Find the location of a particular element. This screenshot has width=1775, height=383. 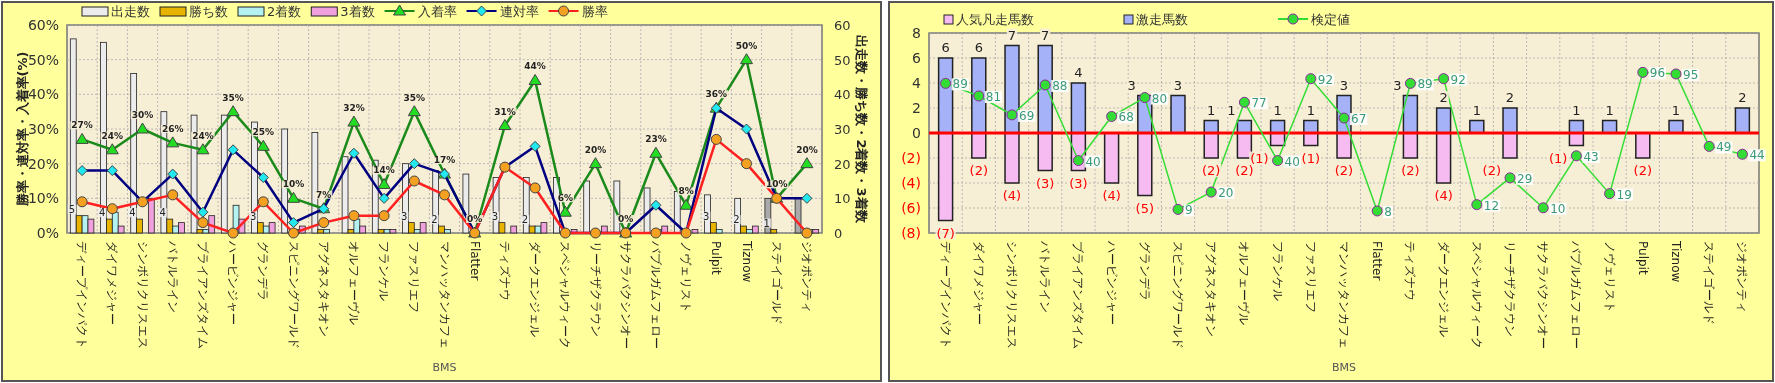

legend-label: 出走数 is located at coordinates (130, 11).